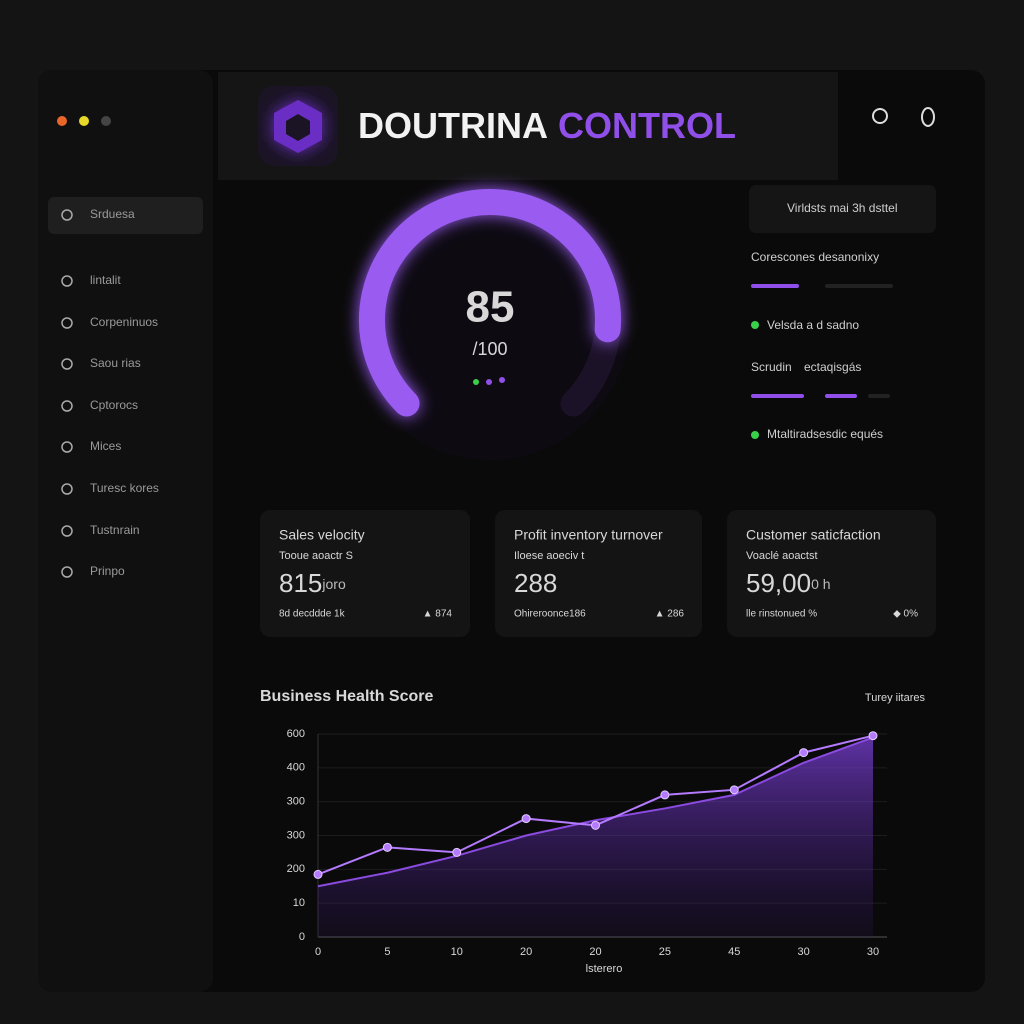 This screenshot has height=1024, width=1024. I want to click on gauge, so click(490, 320).